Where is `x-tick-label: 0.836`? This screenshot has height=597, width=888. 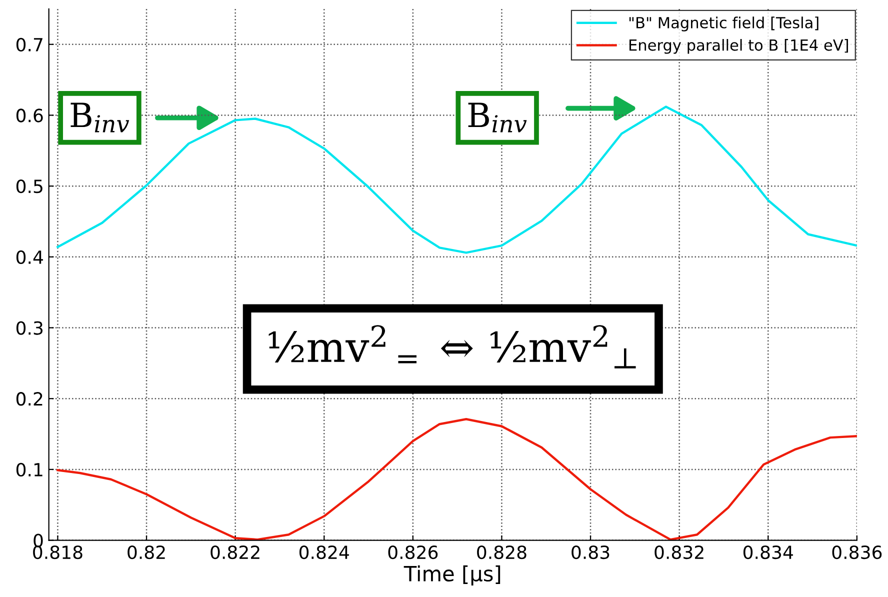 x-tick-label: 0.836 is located at coordinates (857, 552).